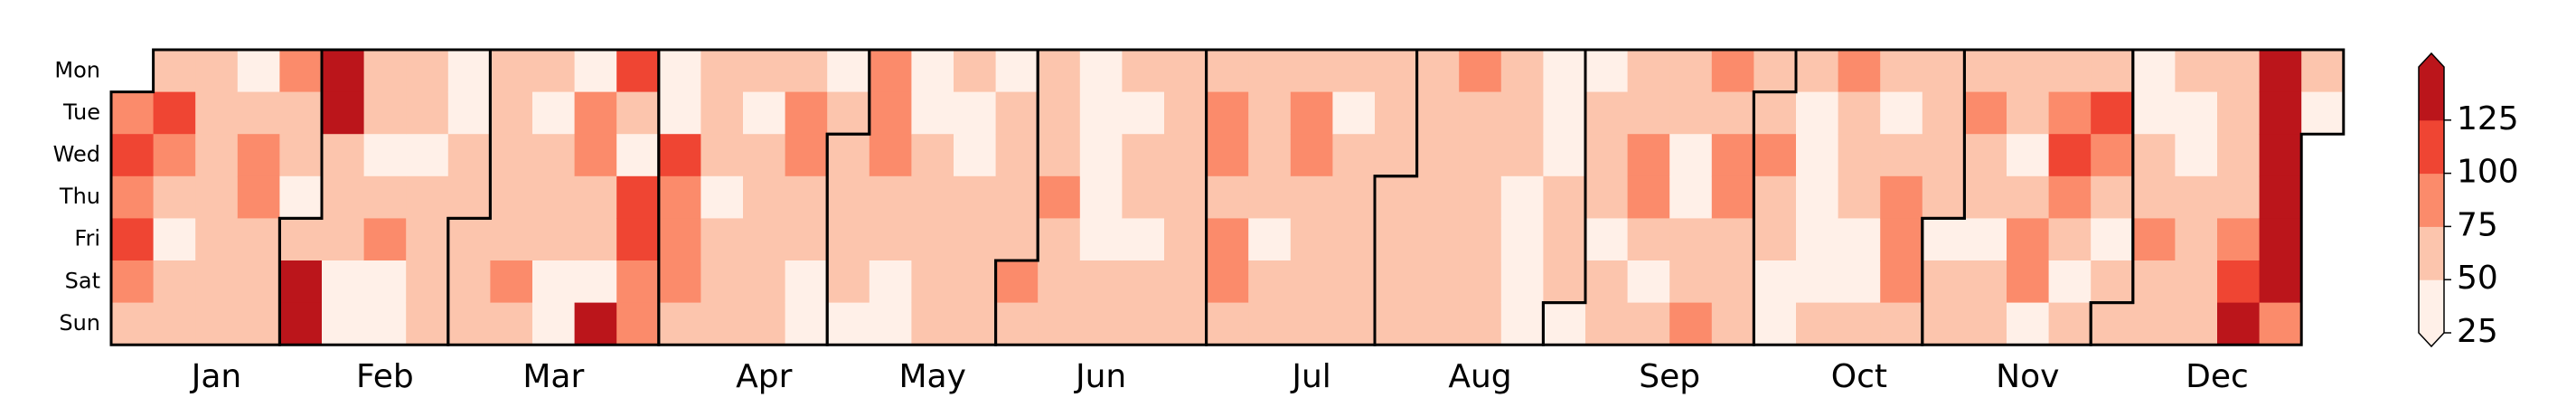  Describe the element at coordinates (2432, 200) in the screenshot. I see `colorbar-segment` at that location.